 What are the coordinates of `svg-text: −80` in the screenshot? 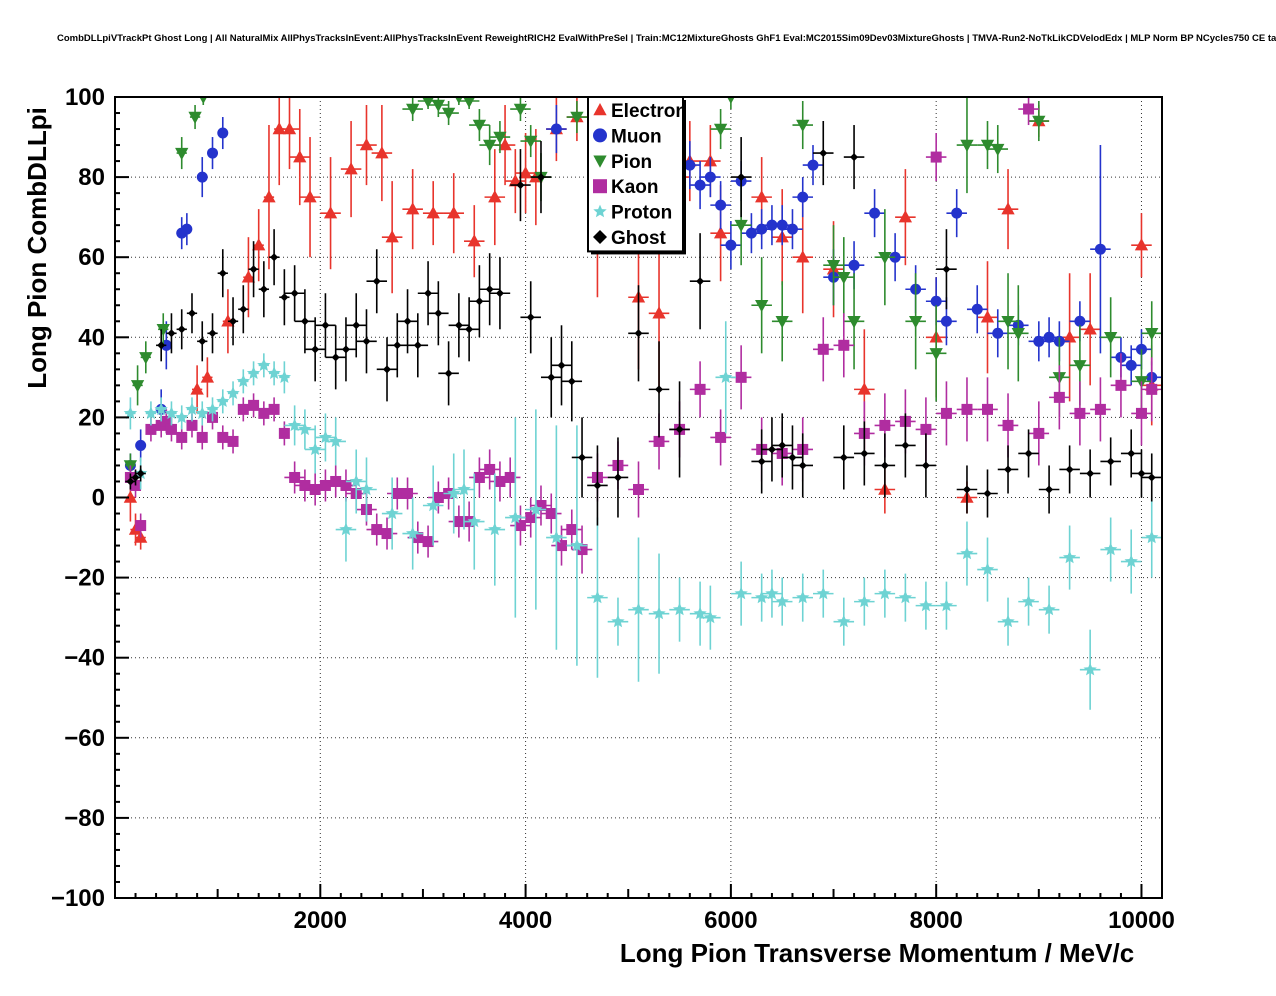 It's located at (84, 818).